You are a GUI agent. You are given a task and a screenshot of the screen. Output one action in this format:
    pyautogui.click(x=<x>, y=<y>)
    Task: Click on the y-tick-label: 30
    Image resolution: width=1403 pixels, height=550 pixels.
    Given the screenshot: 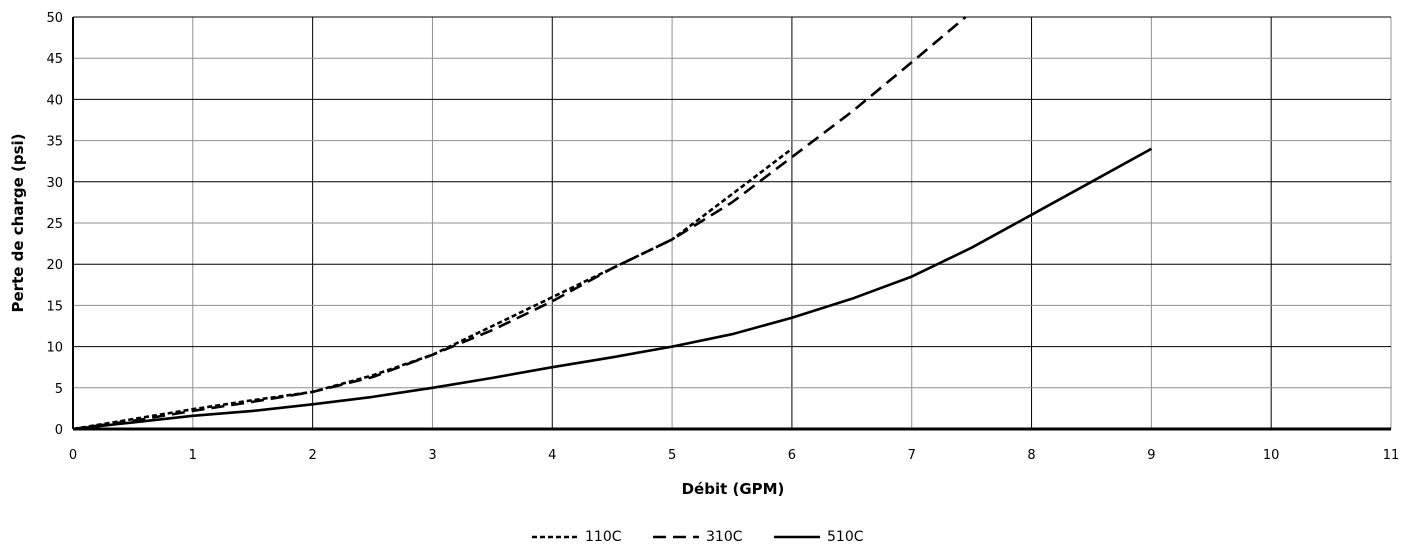 What is the action you would take?
    pyautogui.click(x=54, y=183)
    